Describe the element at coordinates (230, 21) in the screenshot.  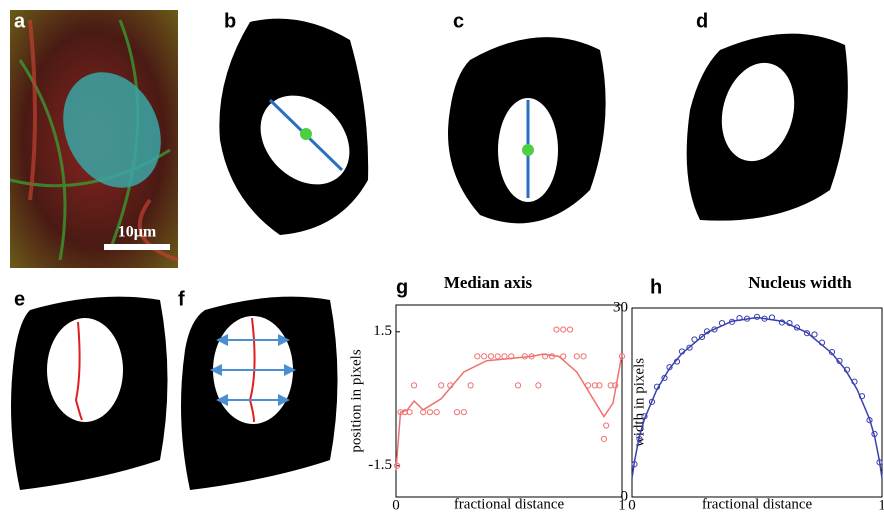
I see `panel-label: b` at that location.